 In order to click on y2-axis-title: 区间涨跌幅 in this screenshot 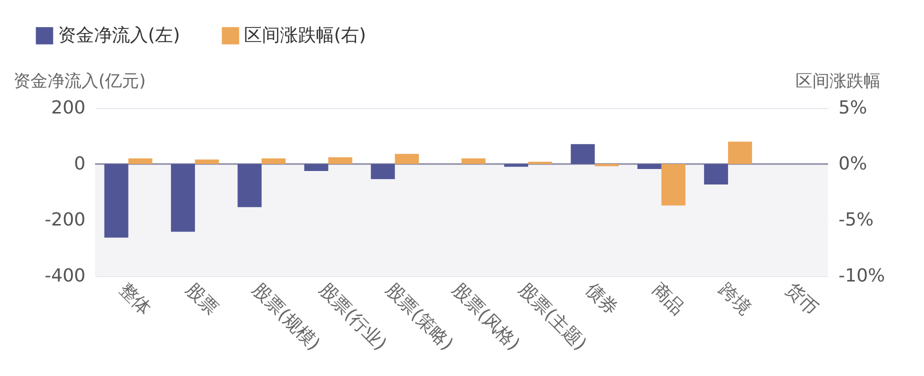, I will do `click(838, 82)`.